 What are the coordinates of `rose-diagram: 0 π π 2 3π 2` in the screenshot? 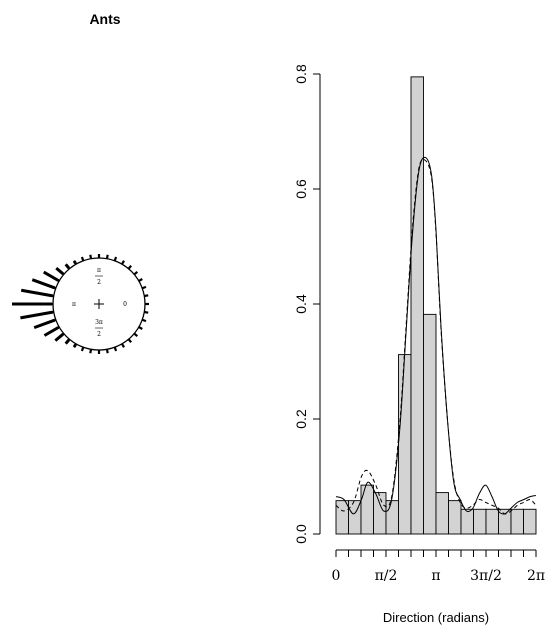 It's located at (80, 304).